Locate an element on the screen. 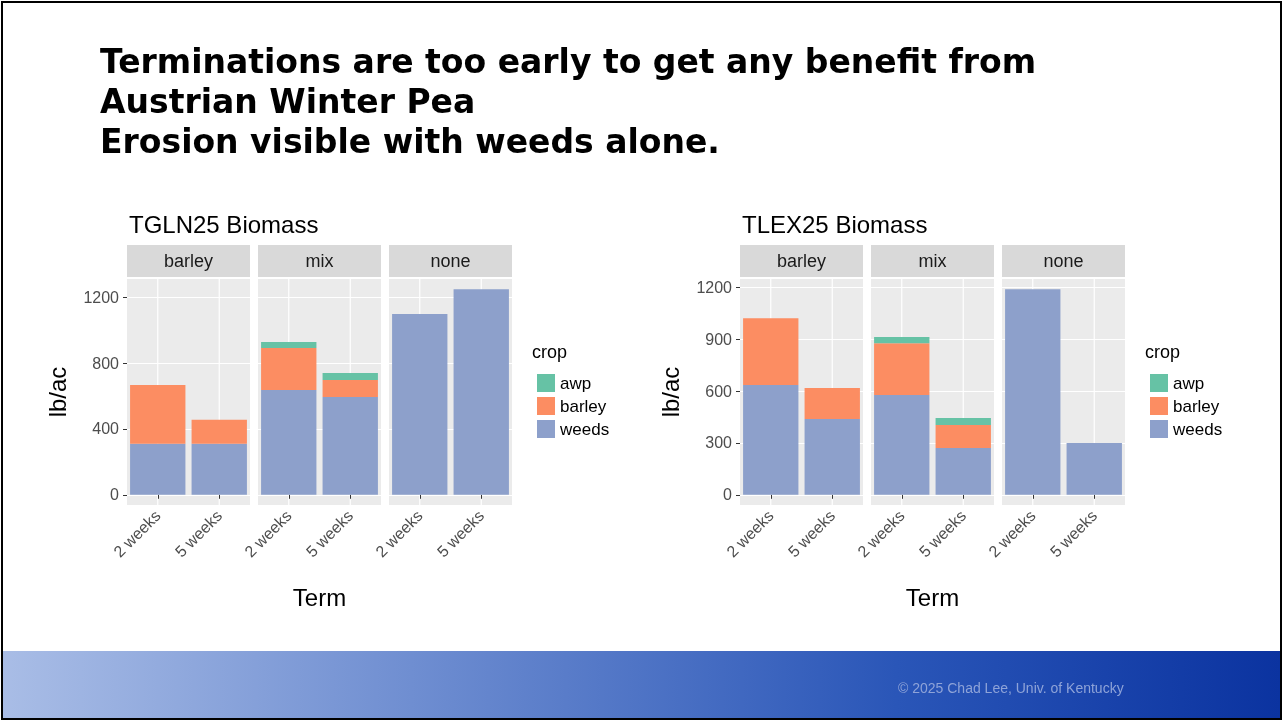 Image resolution: width=1283 pixels, height=721 pixels. y-tick-label: 900 is located at coordinates (719, 339).